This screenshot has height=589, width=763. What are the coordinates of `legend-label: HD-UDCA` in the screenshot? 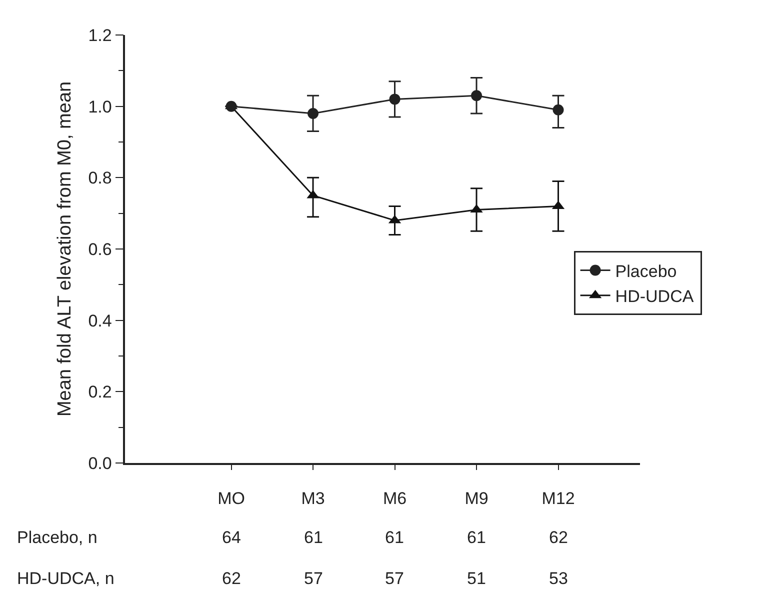 It's located at (654, 296).